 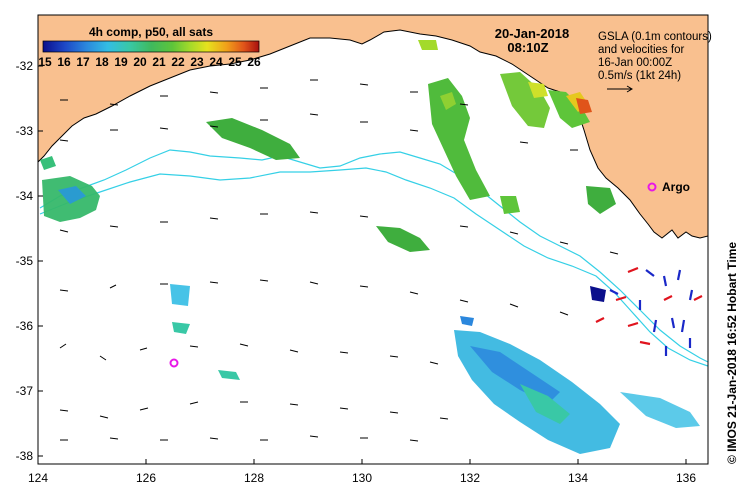 I want to click on colorbar-tick: 21, so click(x=159, y=62).